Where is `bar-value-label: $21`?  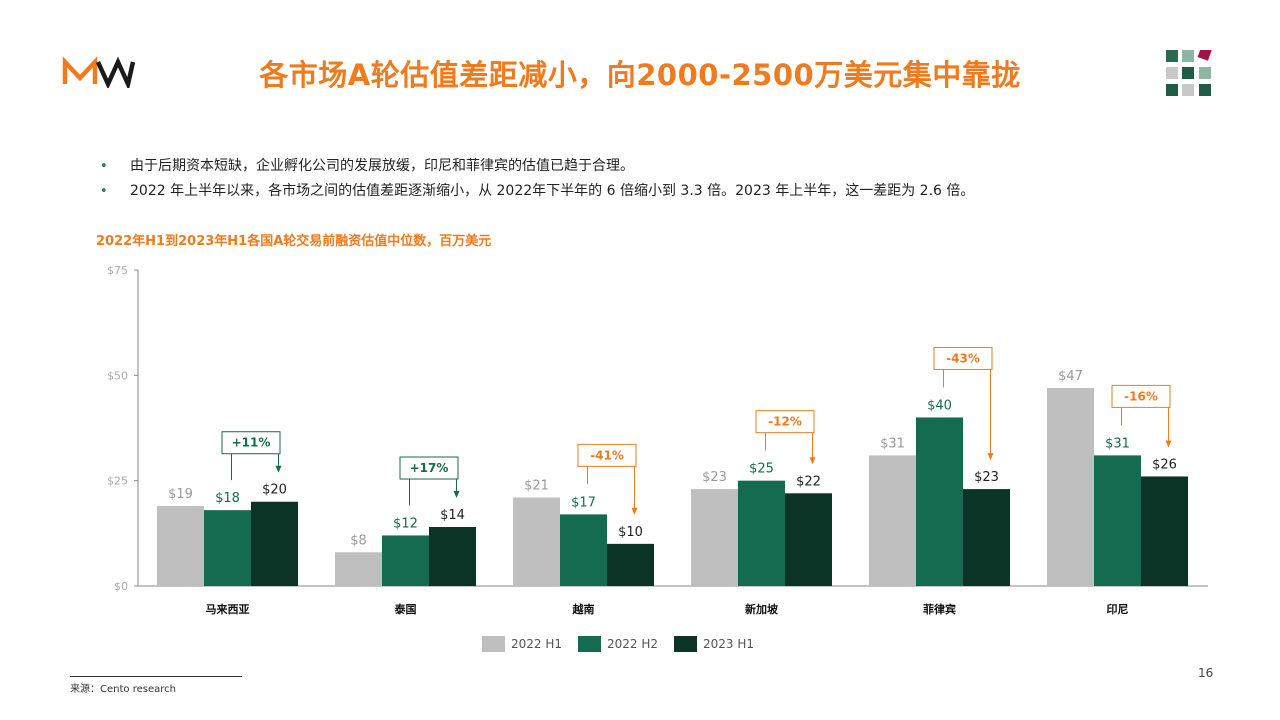 bar-value-label: $21 is located at coordinates (536, 486).